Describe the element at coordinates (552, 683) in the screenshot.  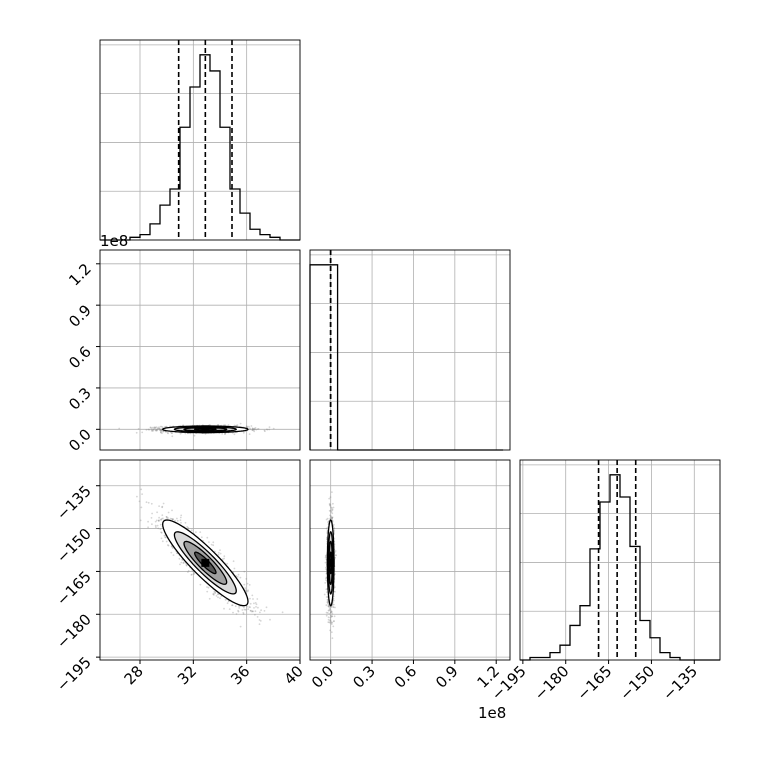
I see `x-tick-label: −180` at that location.